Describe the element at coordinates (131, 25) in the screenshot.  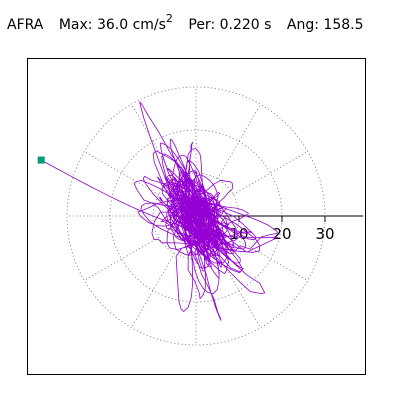
I see `max-value: 36.0 cm/s` at that location.